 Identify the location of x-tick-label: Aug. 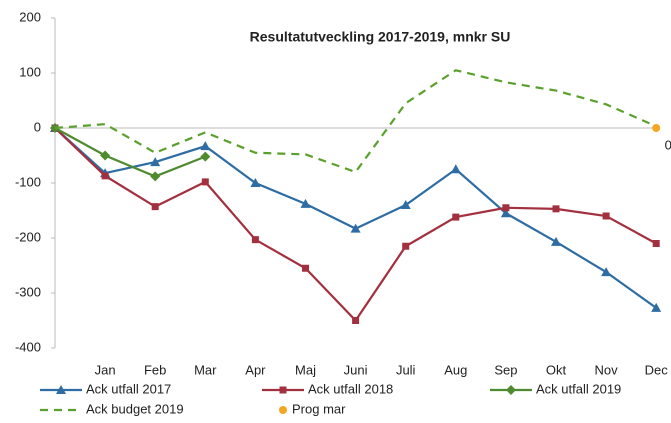
(455, 369).